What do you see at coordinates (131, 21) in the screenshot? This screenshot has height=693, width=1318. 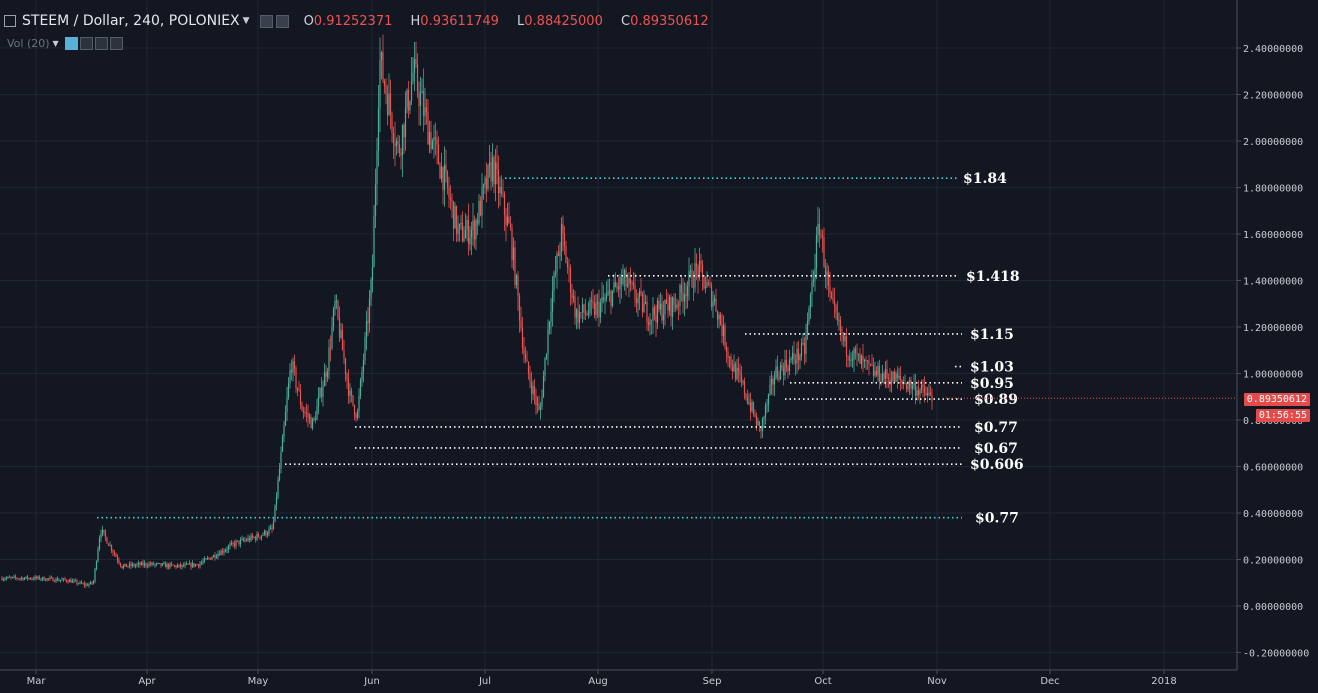 I see `symbol-title: STEEM / Dollar, 240, POLONIEX` at bounding box center [131, 21].